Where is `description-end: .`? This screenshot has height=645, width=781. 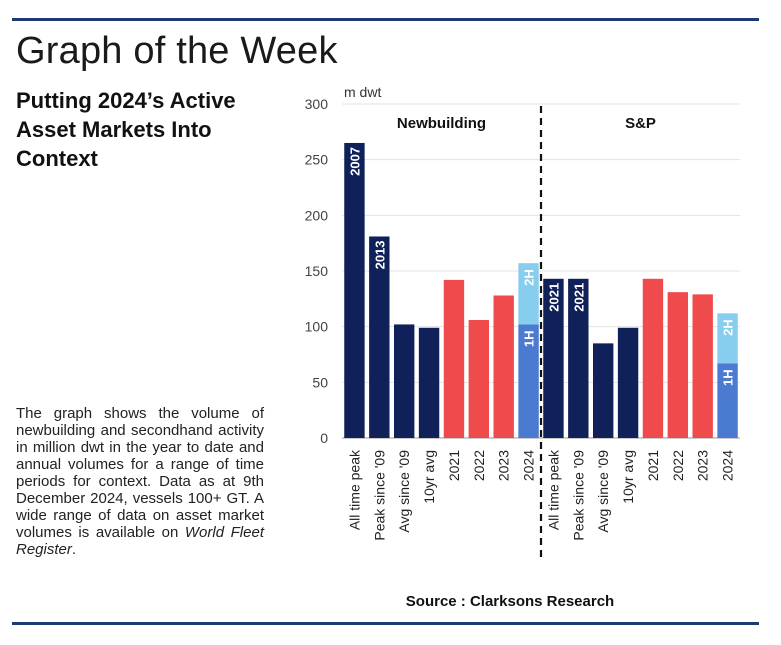 description-end: . is located at coordinates (74, 549).